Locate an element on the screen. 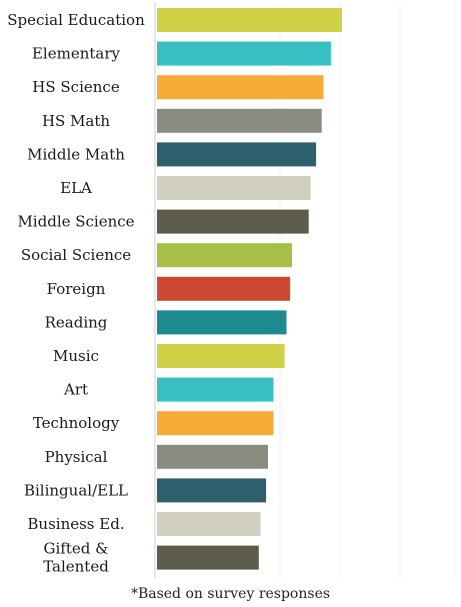  category-label: Elementary is located at coordinates (76, 54).